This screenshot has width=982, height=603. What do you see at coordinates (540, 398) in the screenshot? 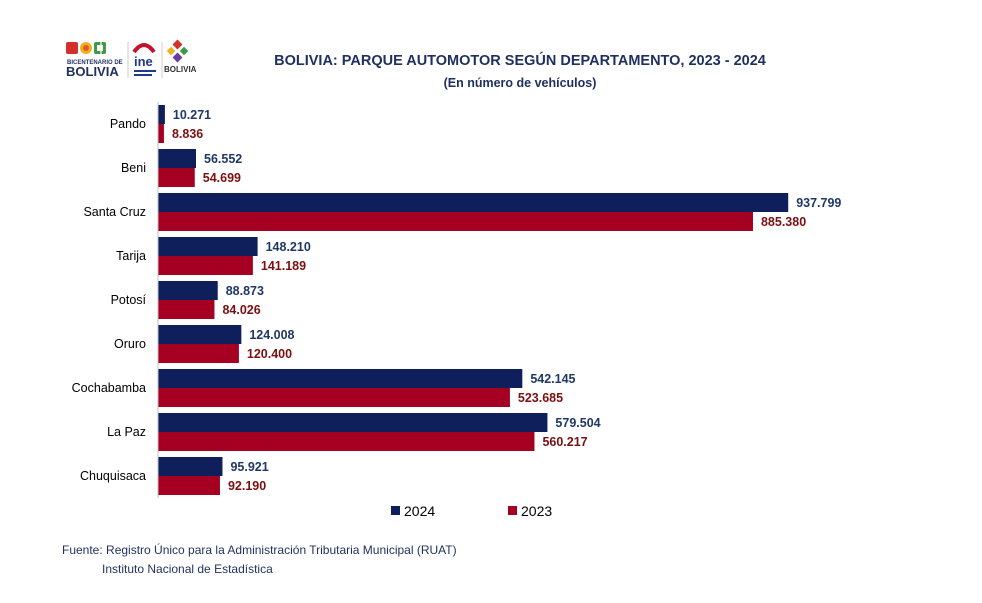
I see `value-label-2023: 523.685` at bounding box center [540, 398].